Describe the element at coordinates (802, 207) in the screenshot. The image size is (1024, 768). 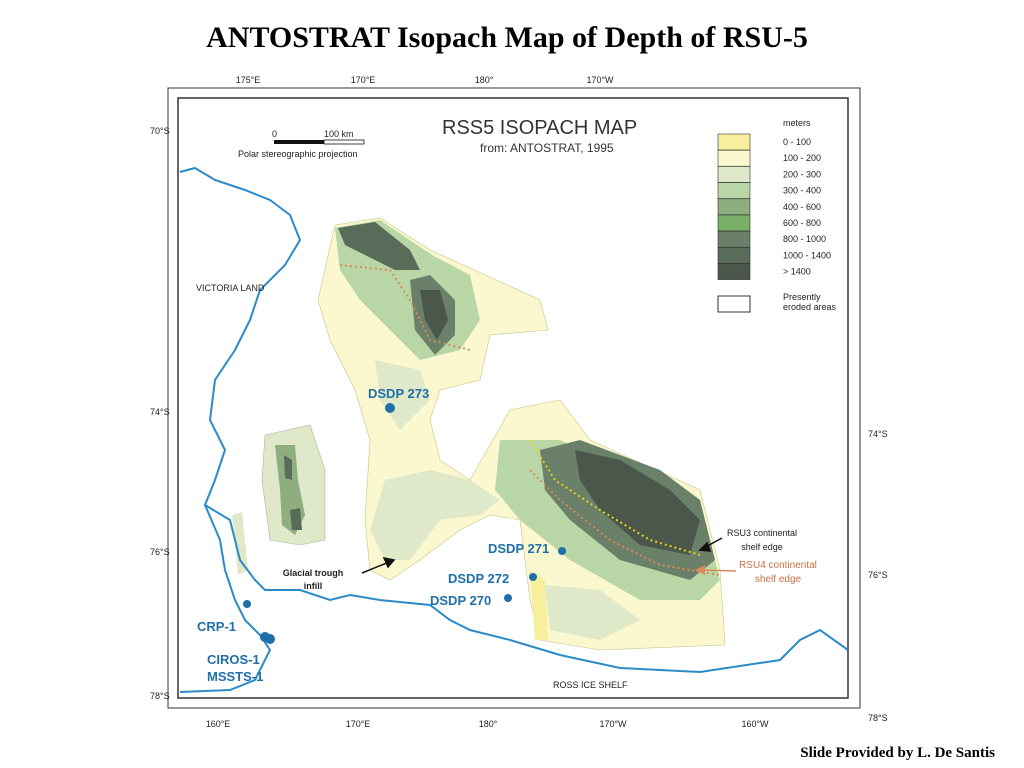
I see `legend-label: 400 - 600` at that location.